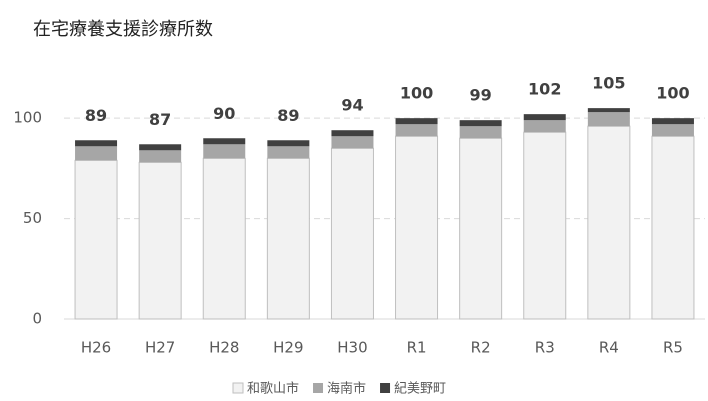  Describe the element at coordinates (27, 118) in the screenshot. I see `y-tick-label: 100` at that location.